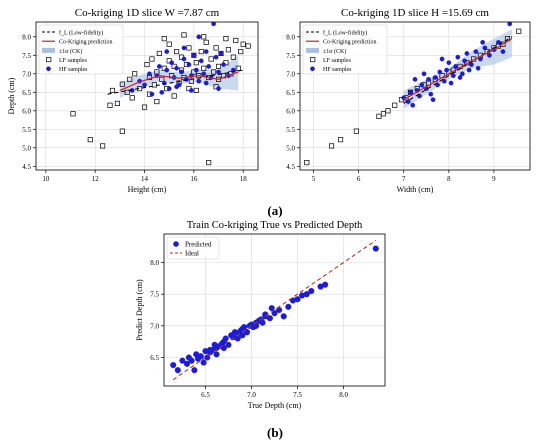  What do you see at coordinates (26, 37) in the screenshot?
I see `y-tick-label: 8.0` at bounding box center [26, 37].